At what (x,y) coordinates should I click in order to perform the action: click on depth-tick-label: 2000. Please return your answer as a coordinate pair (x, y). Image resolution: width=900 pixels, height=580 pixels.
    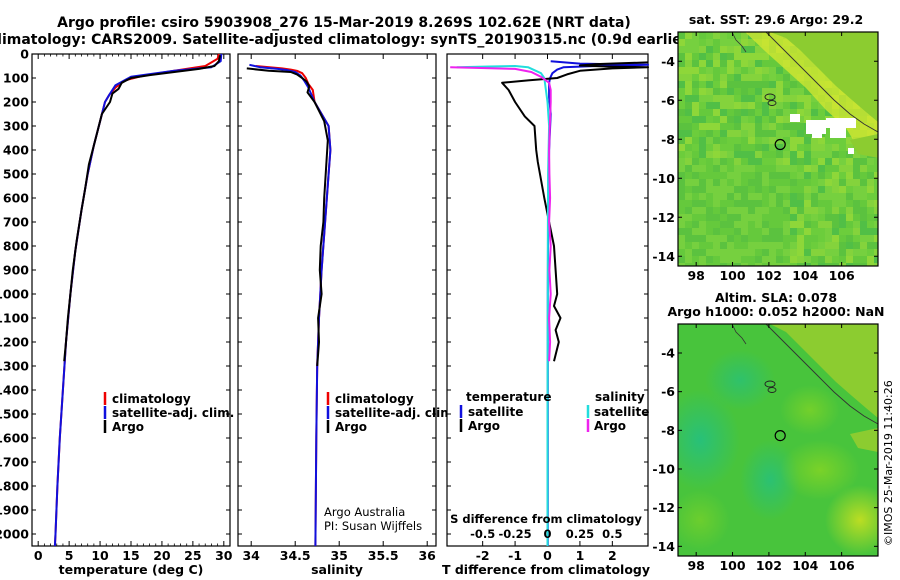
    Looking at the image, I should click on (14, 534).